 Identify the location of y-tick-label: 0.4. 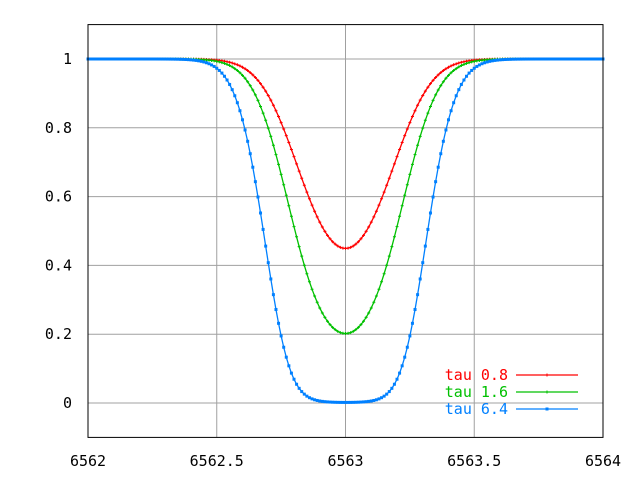
(58, 265).